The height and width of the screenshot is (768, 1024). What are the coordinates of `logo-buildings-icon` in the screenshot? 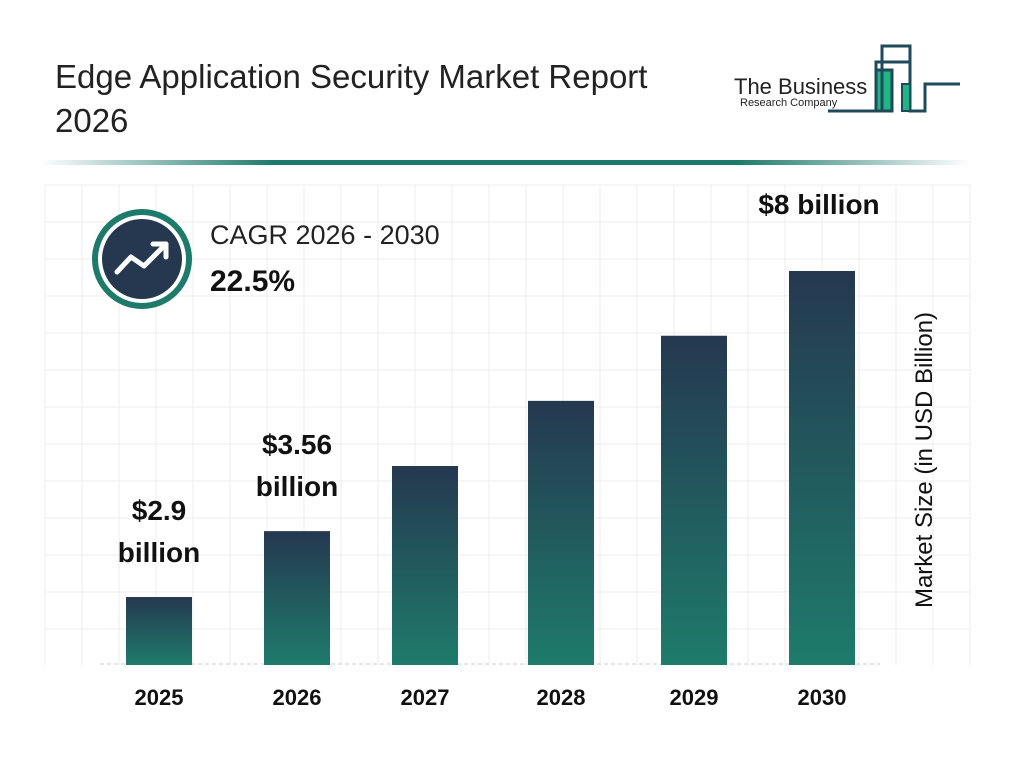 It's located at (894, 78).